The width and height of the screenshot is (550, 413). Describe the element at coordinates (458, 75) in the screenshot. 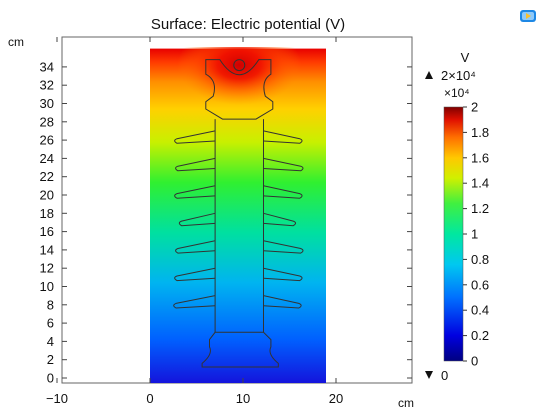

I see `colorbar-max-label: 2×10⁴` at that location.